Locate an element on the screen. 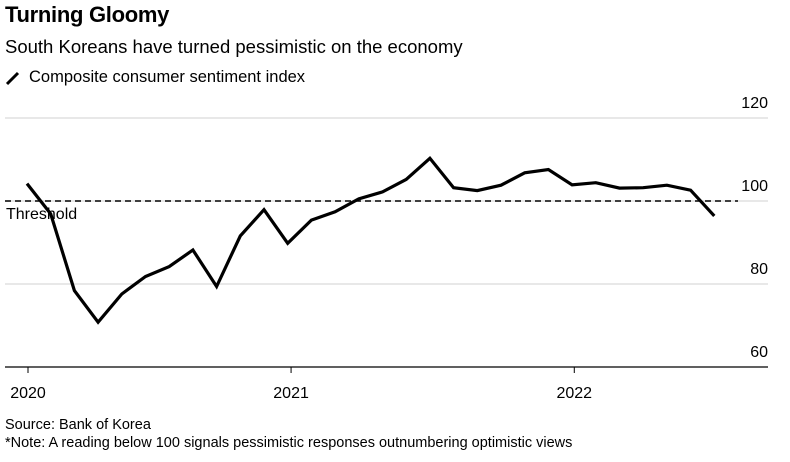 The width and height of the screenshot is (790, 462). x-tick-label-2020: 2020 is located at coordinates (28, 393).